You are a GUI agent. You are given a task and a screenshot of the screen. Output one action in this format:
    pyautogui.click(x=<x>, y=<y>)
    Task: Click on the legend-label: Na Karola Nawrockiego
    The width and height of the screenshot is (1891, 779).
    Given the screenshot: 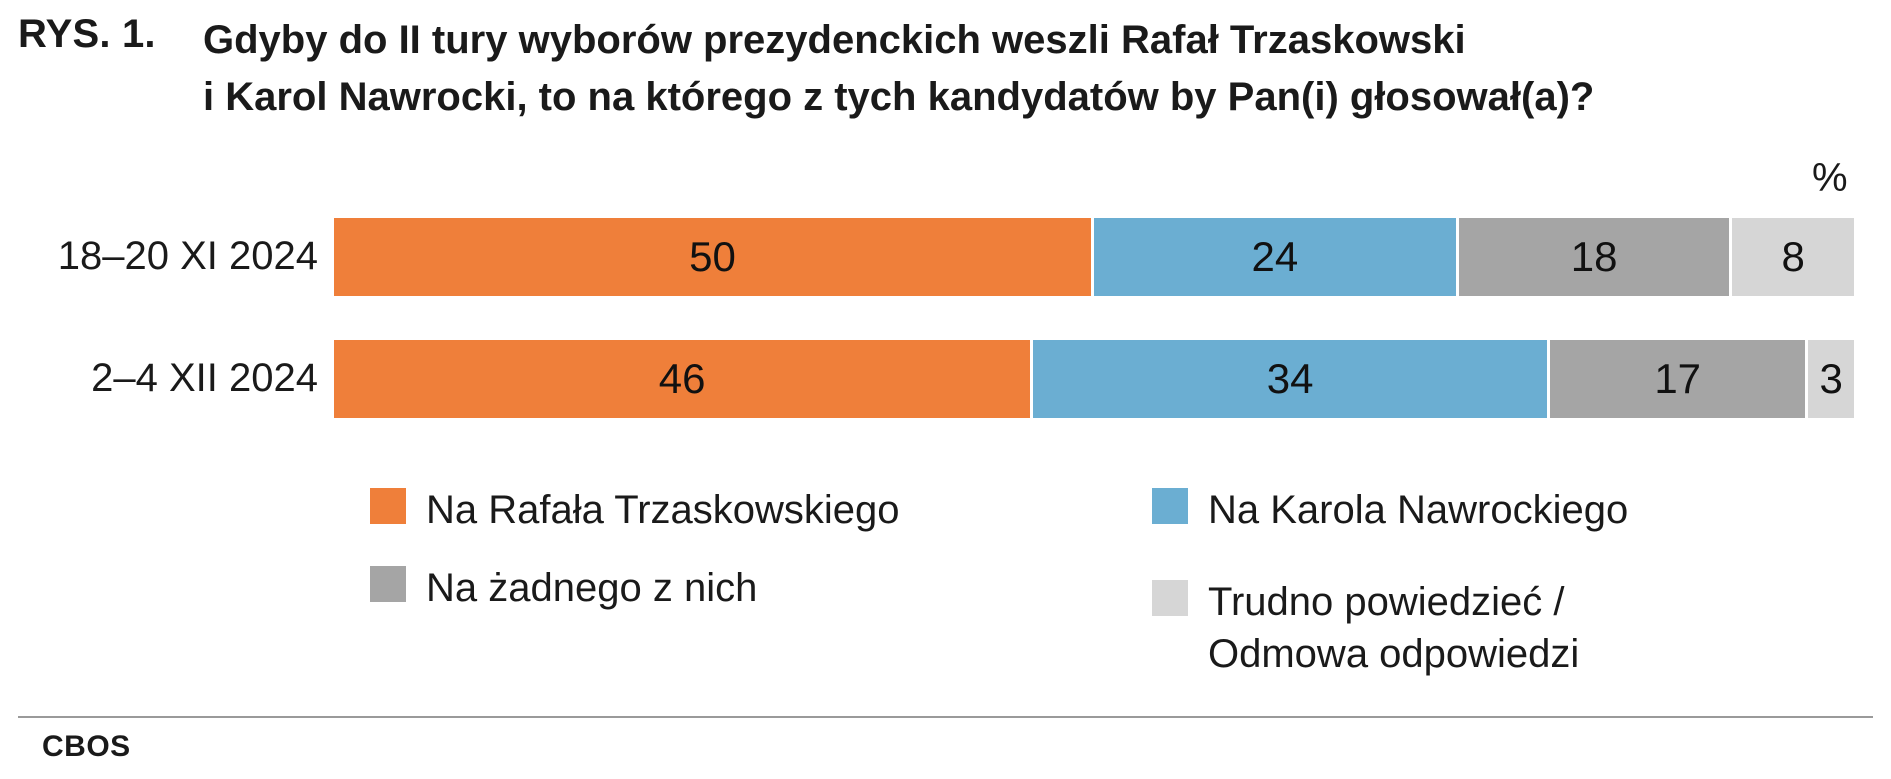 What is the action you would take?
    pyautogui.click(x=1418, y=510)
    